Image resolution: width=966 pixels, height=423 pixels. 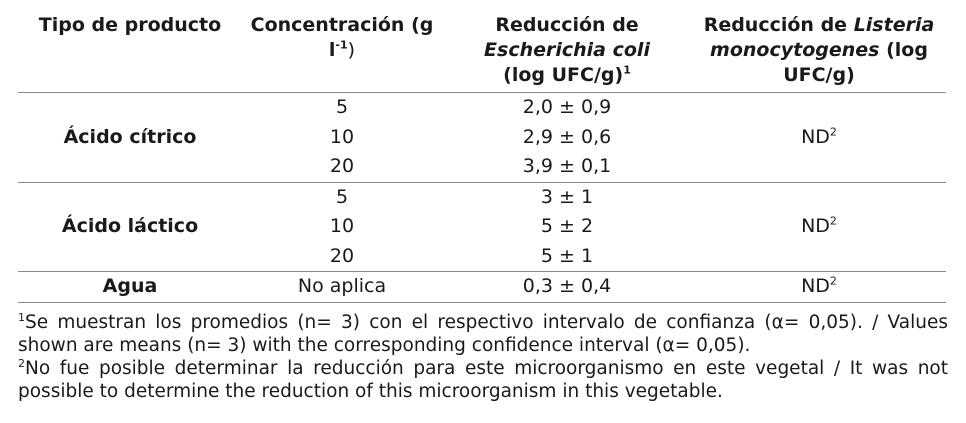 I want to click on table-row: 20 5 ± 1, so click(x=482, y=256).